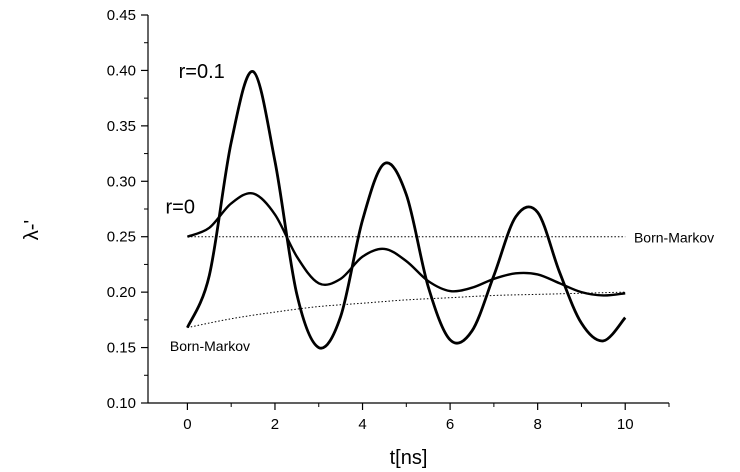  What do you see at coordinates (537, 424) in the screenshot?
I see `x-tick-label: 8` at bounding box center [537, 424].